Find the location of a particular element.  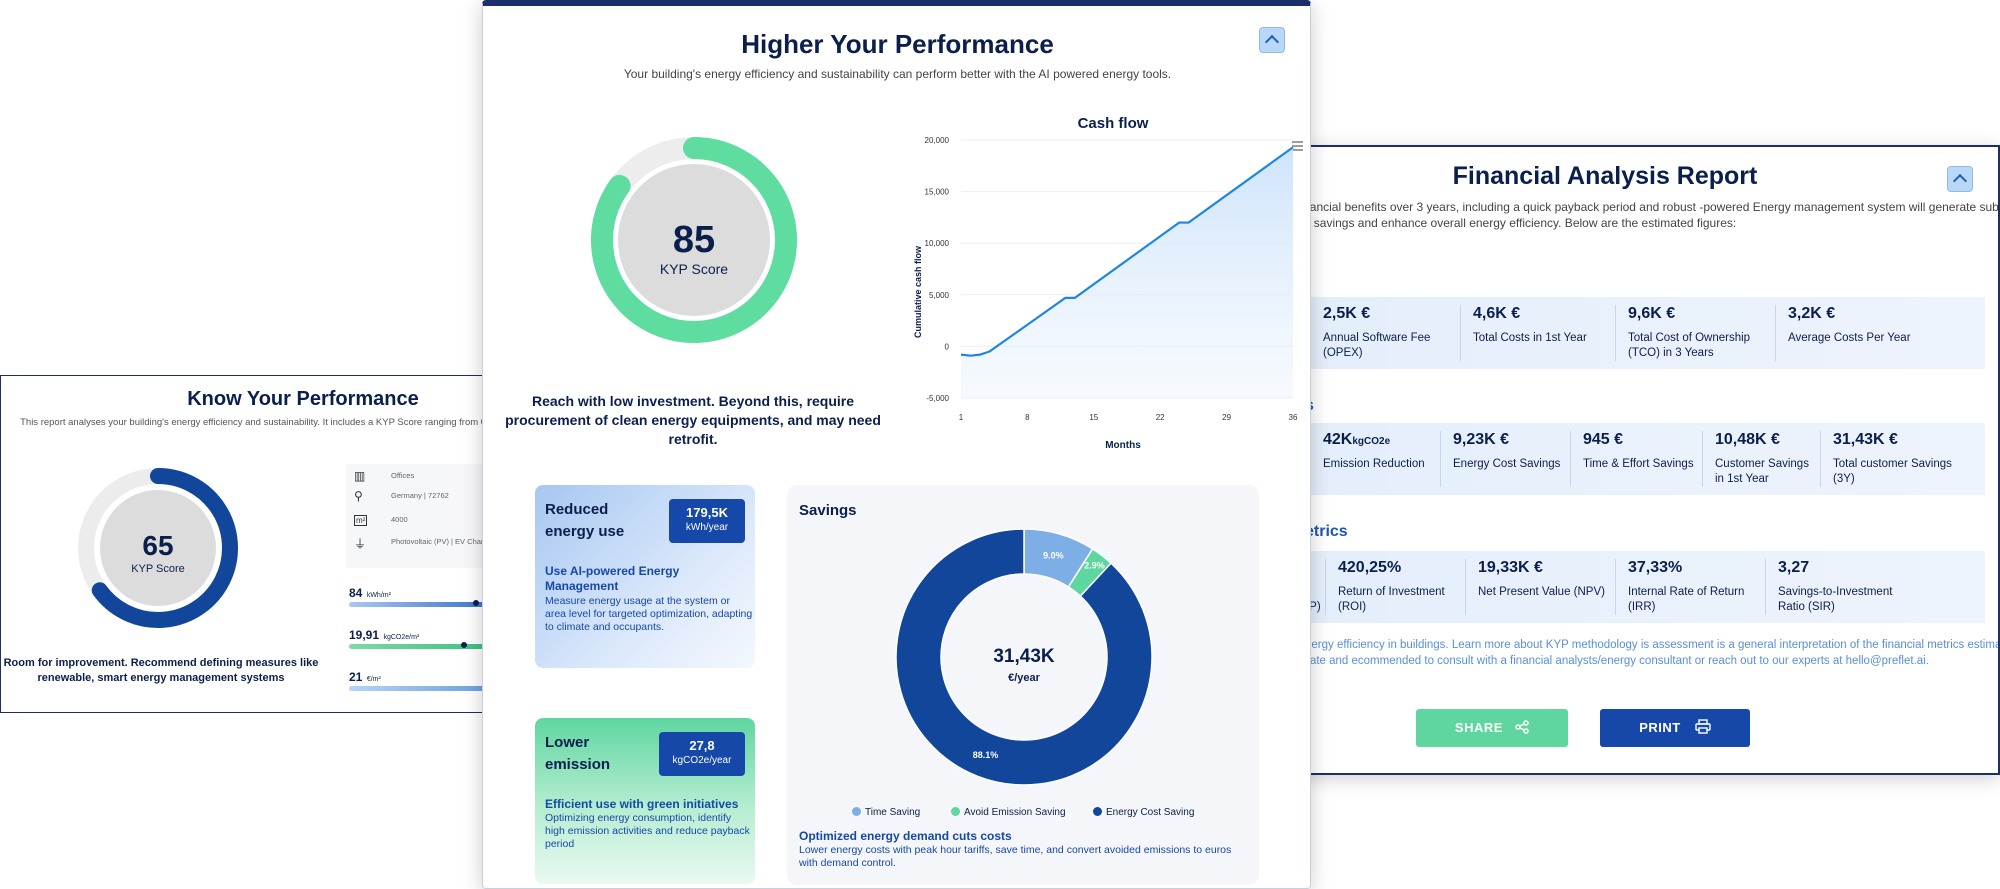

savings-title: Savings is located at coordinates (828, 510).